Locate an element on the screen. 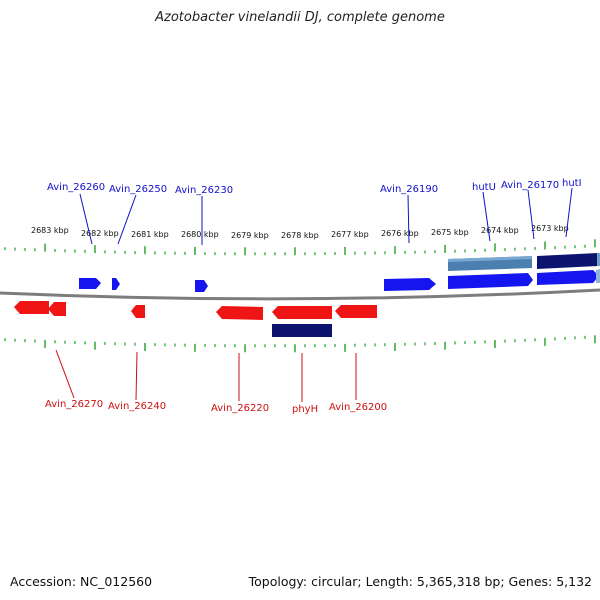 The height and width of the screenshot is (600, 600). accession-text: Accession: NC_012560 is located at coordinates (81, 581).